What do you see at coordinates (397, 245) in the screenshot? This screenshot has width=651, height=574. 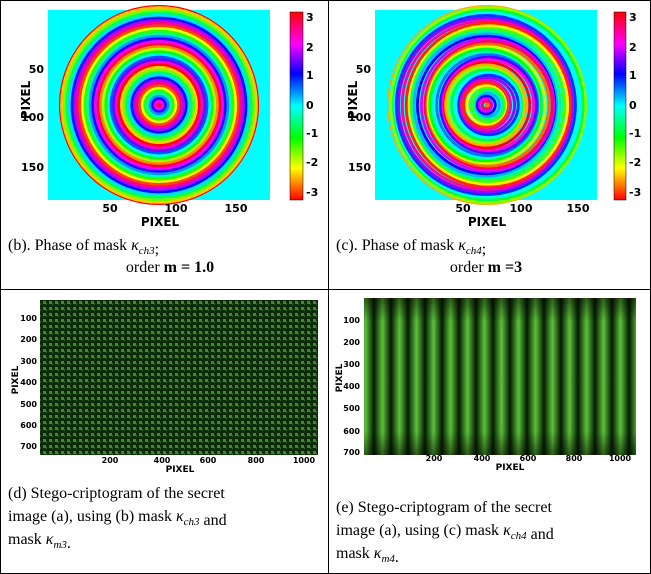 I see `caption-text: (c). Phase of mask` at bounding box center [397, 245].